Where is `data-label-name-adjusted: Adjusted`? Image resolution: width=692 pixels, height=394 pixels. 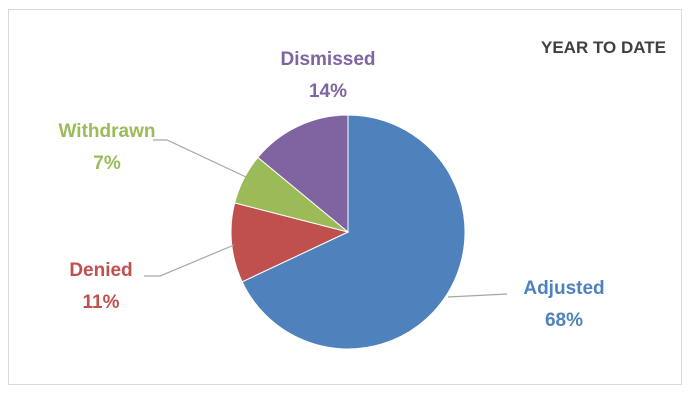
data-label-name-adjusted: Adjusted is located at coordinates (563, 288).